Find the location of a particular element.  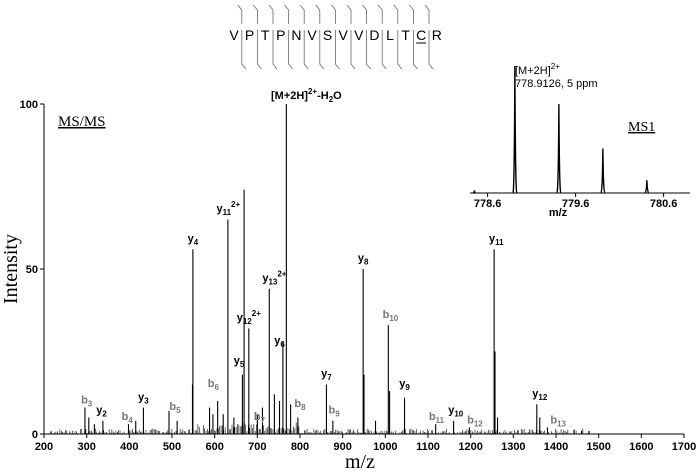

fragment-ion-label: b10 is located at coordinates (391, 316).